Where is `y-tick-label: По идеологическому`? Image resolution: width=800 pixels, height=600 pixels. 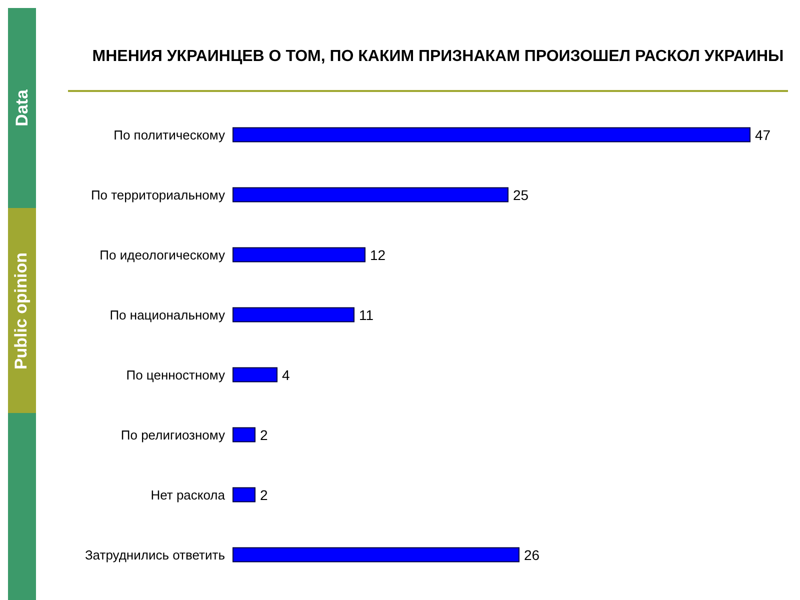
y-tick-label: По идеологическому is located at coordinates (163, 255).